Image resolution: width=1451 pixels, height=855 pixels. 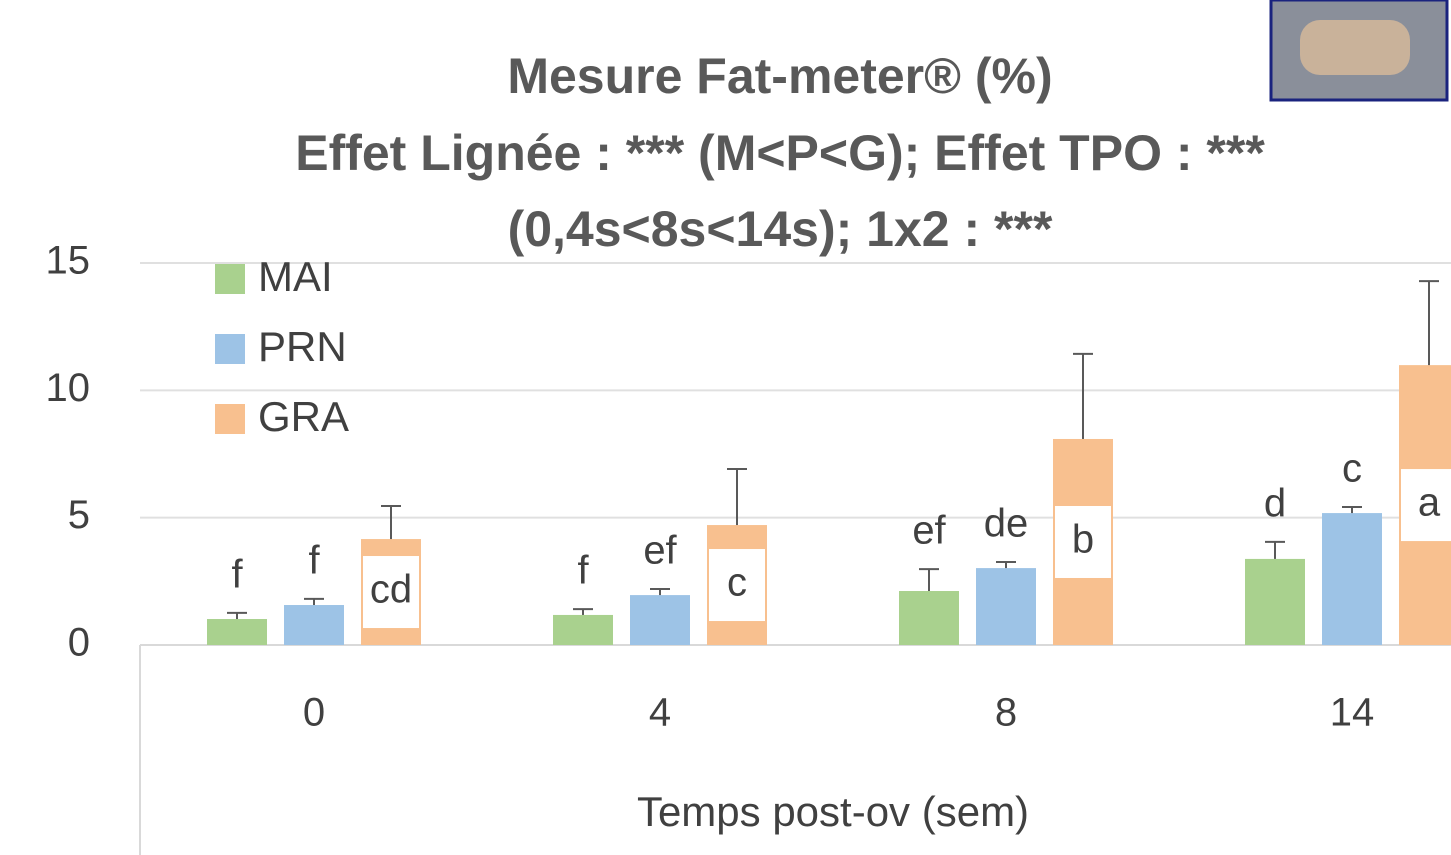 I want to click on x-tick-label: 14, so click(x=1352, y=713).